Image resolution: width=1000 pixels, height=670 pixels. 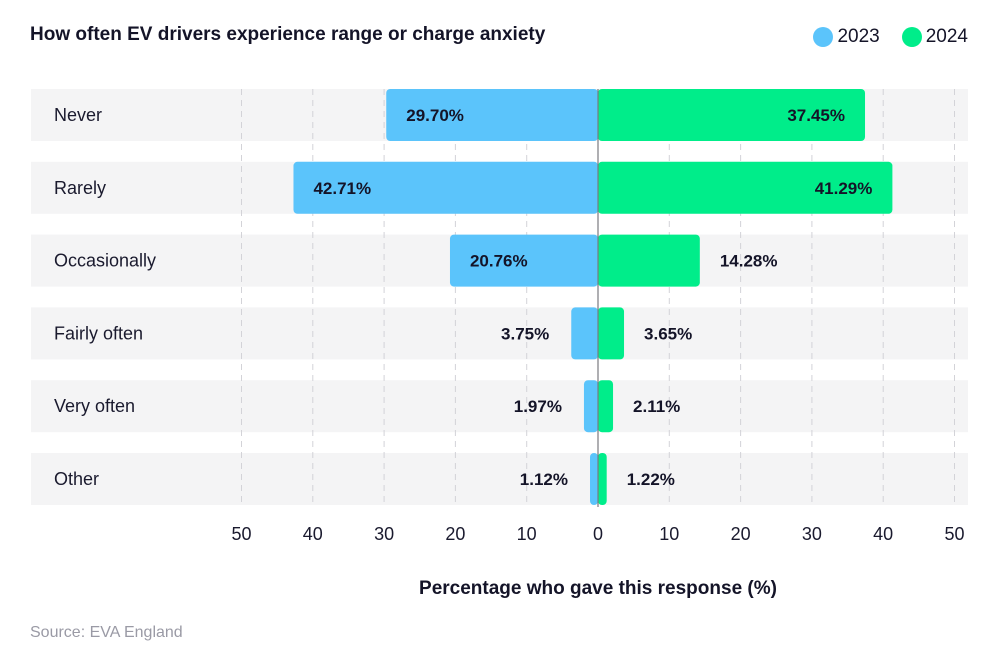 What do you see at coordinates (544, 479) in the screenshot?
I see `value-label-2023-other: 1.12%` at bounding box center [544, 479].